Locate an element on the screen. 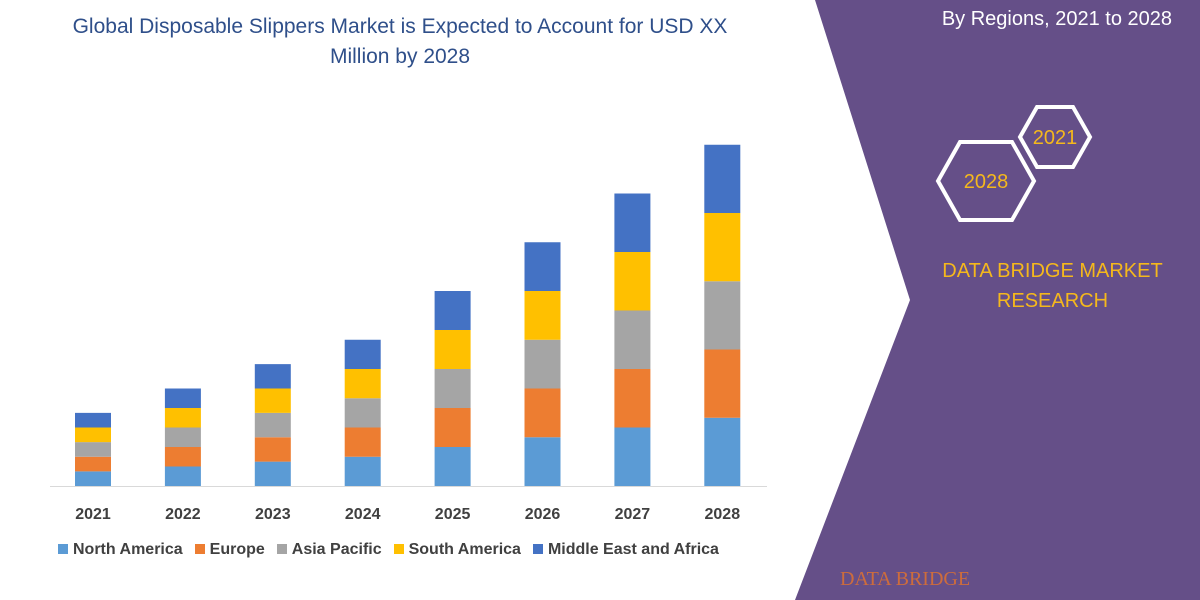  hexagon-2028-label: 2028 is located at coordinates (986, 182).